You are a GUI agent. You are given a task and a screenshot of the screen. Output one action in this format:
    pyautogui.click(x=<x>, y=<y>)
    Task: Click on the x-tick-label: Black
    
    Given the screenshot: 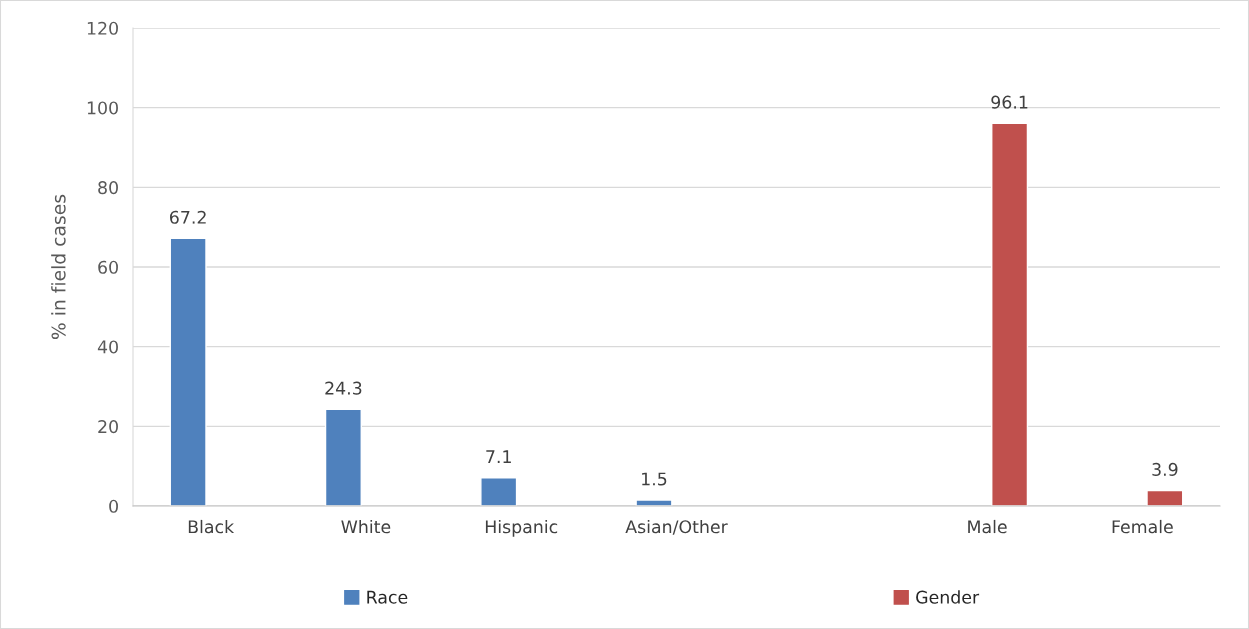 What is the action you would take?
    pyautogui.click(x=211, y=526)
    